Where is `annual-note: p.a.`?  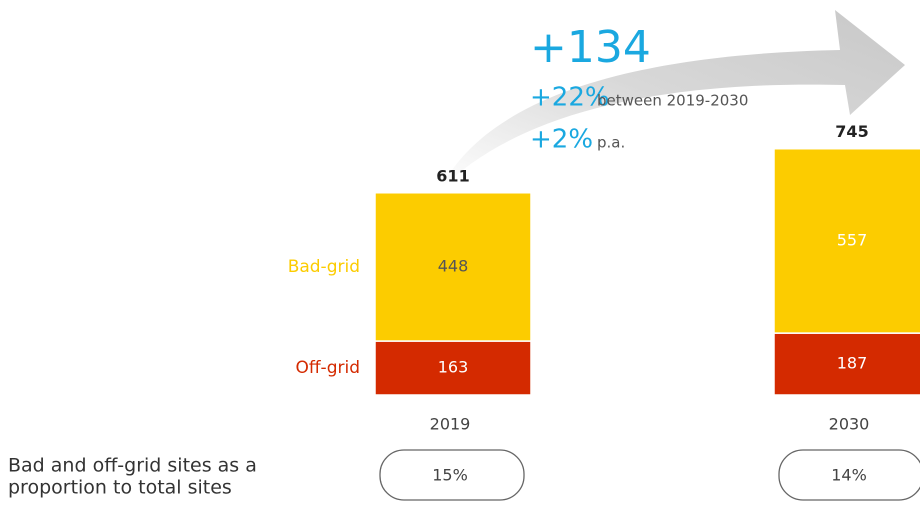 annual-note: p.a. is located at coordinates (611, 143).